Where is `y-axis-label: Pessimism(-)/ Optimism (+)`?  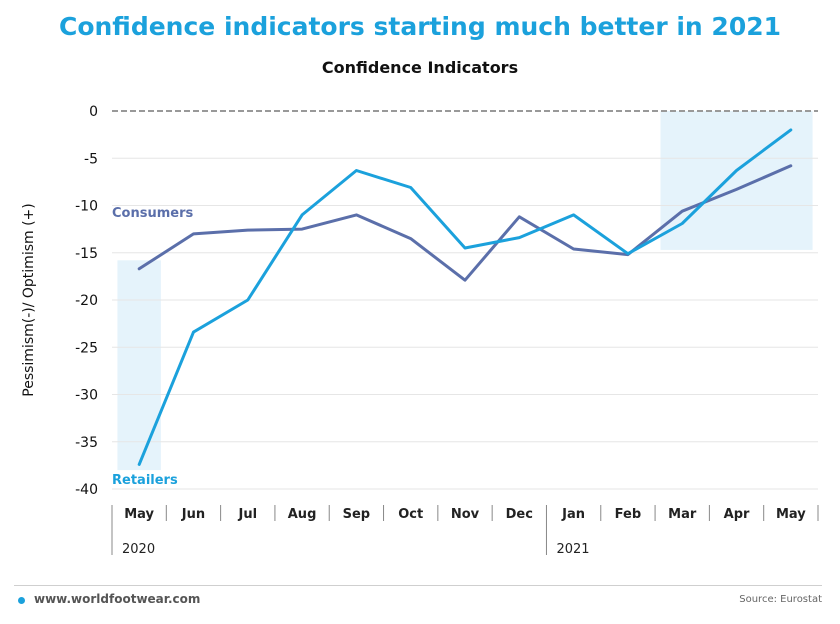 y-axis-label: Pessimism(-)/ Optimism (+) is located at coordinates (29, 299).